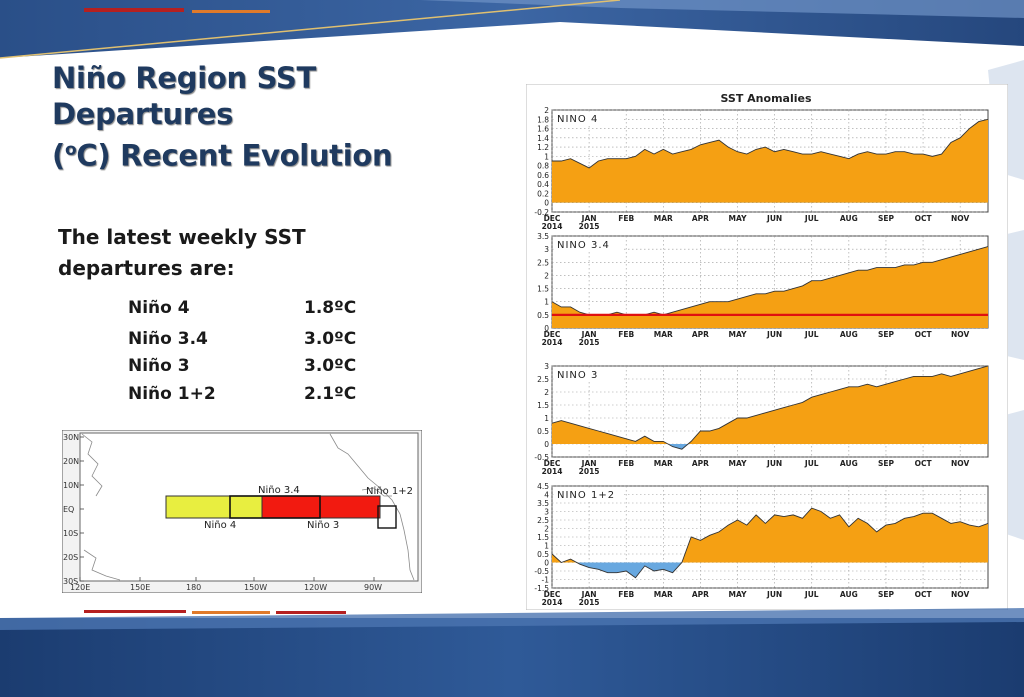 The image size is (1024, 697). What do you see at coordinates (70, 150) in the screenshot?
I see `title-degree-sup: o` at bounding box center [70, 150].